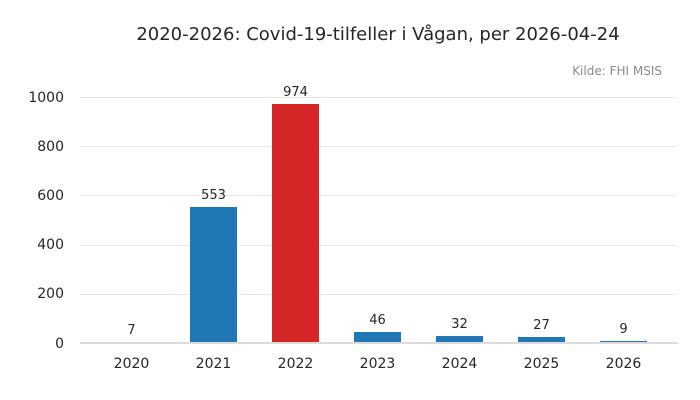  Describe the element at coordinates (50, 294) in the screenshot. I see `y-tick-label: 200` at that location.